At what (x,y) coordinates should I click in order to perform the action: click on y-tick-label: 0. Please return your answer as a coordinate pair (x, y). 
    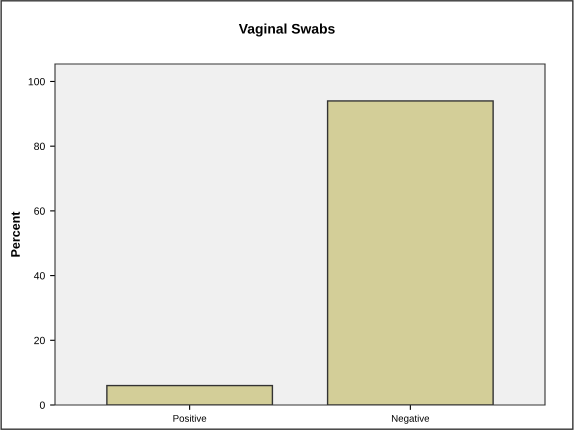
    Looking at the image, I should click on (42, 405).